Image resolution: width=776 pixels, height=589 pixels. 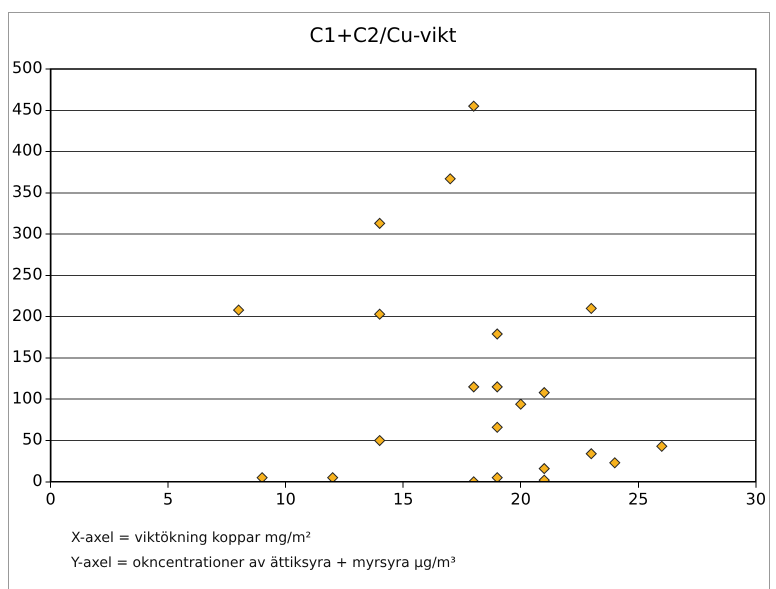 I want to click on x-tick-label: 5, so click(x=168, y=499).